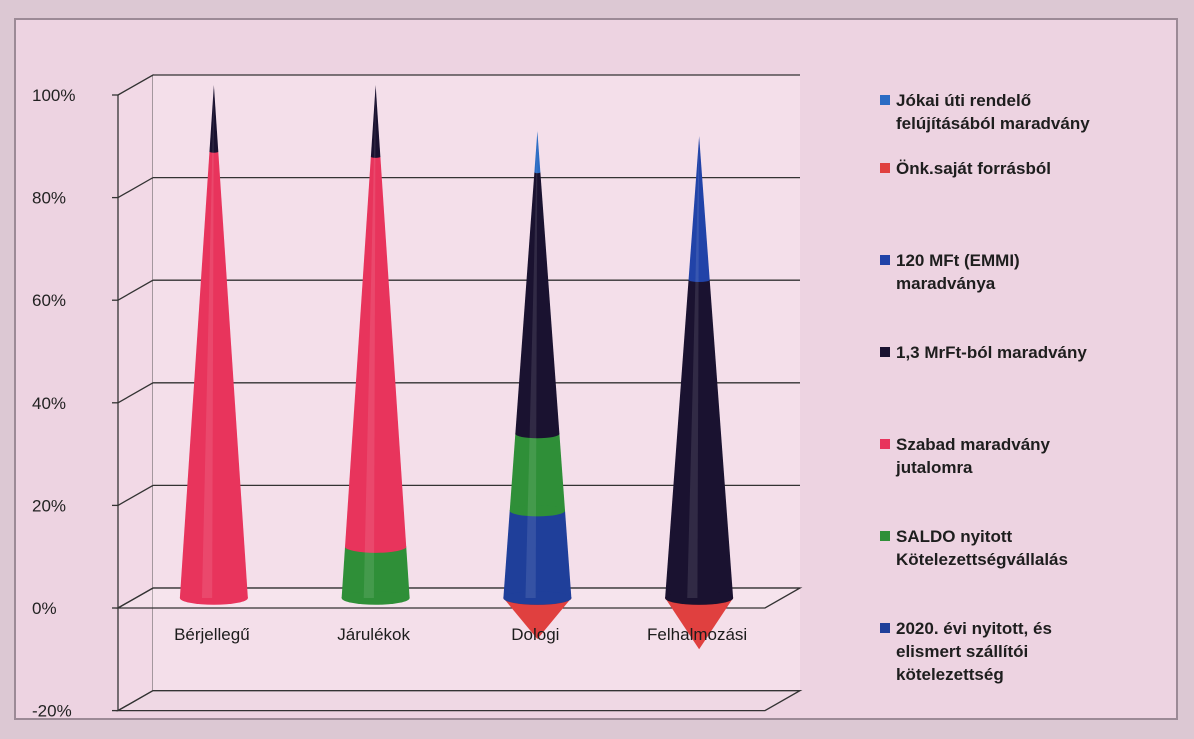 The width and height of the screenshot is (1194, 739). Describe the element at coordinates (958, 260) in the screenshot. I see `legend-label: 120 MFt (EMMI)` at that location.